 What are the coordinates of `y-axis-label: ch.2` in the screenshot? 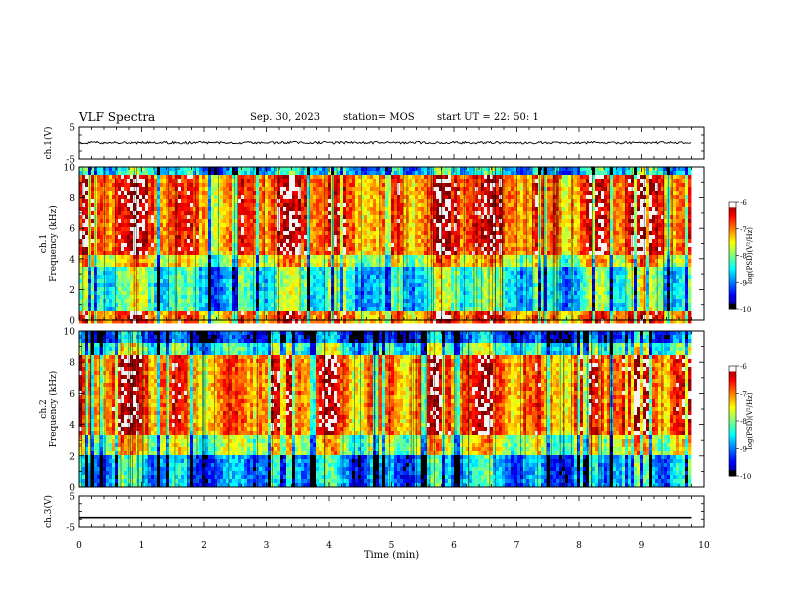 It's located at (44, 408).